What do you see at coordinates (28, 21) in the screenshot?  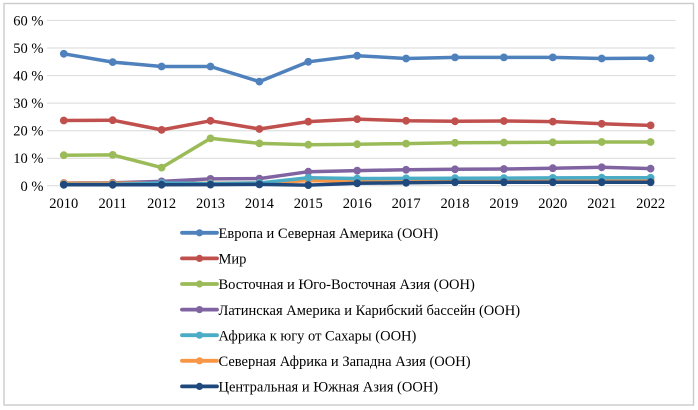 I see `svg-text: 60 %` at bounding box center [28, 21].